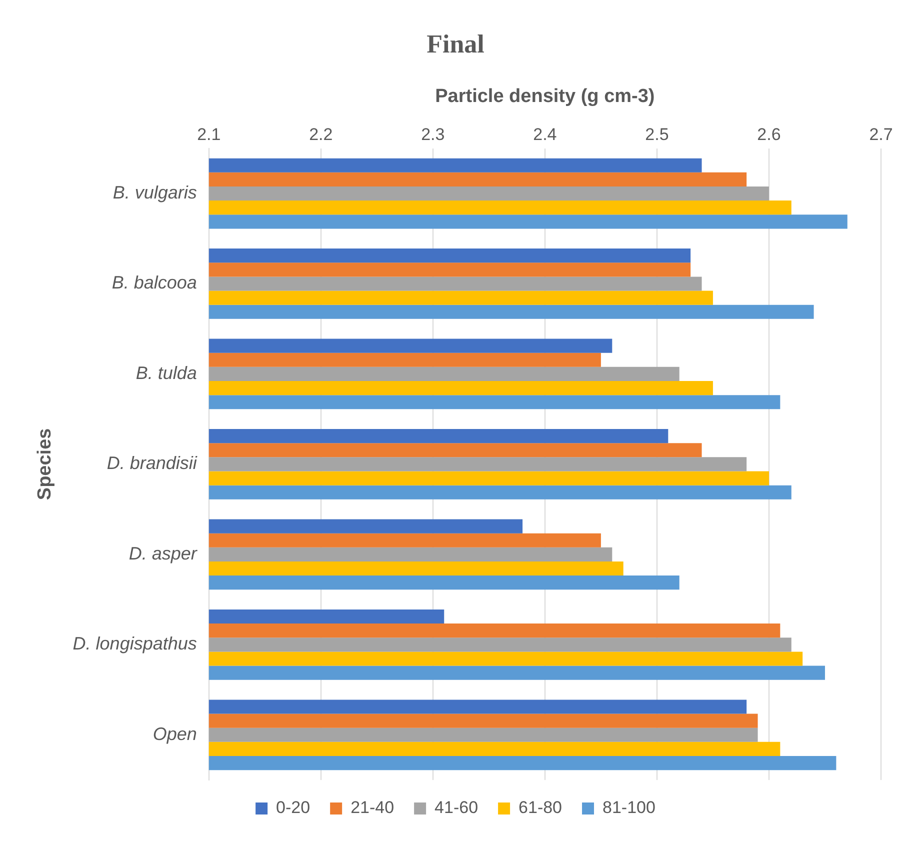 The height and width of the screenshot is (857, 921). I want to click on legend-label: 81-100, so click(629, 808).